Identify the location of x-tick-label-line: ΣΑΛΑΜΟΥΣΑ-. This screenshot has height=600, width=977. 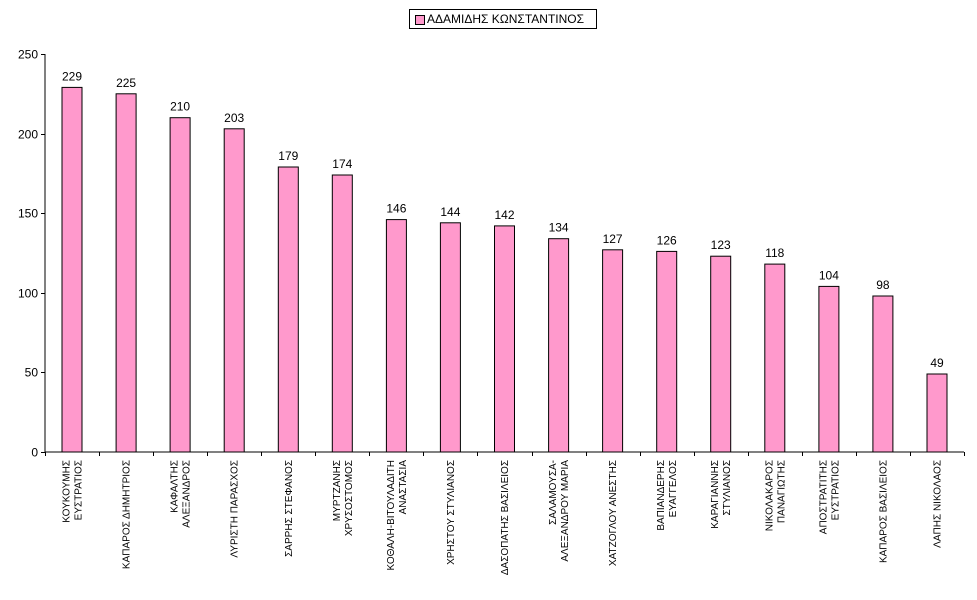
(553, 492).